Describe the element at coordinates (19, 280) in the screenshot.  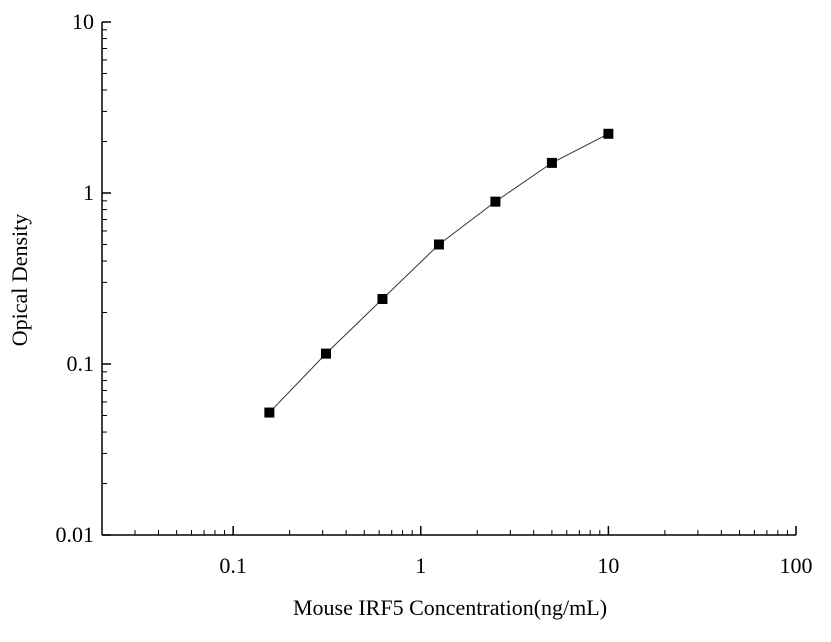
I see `y-axis-label: Opical Density` at that location.